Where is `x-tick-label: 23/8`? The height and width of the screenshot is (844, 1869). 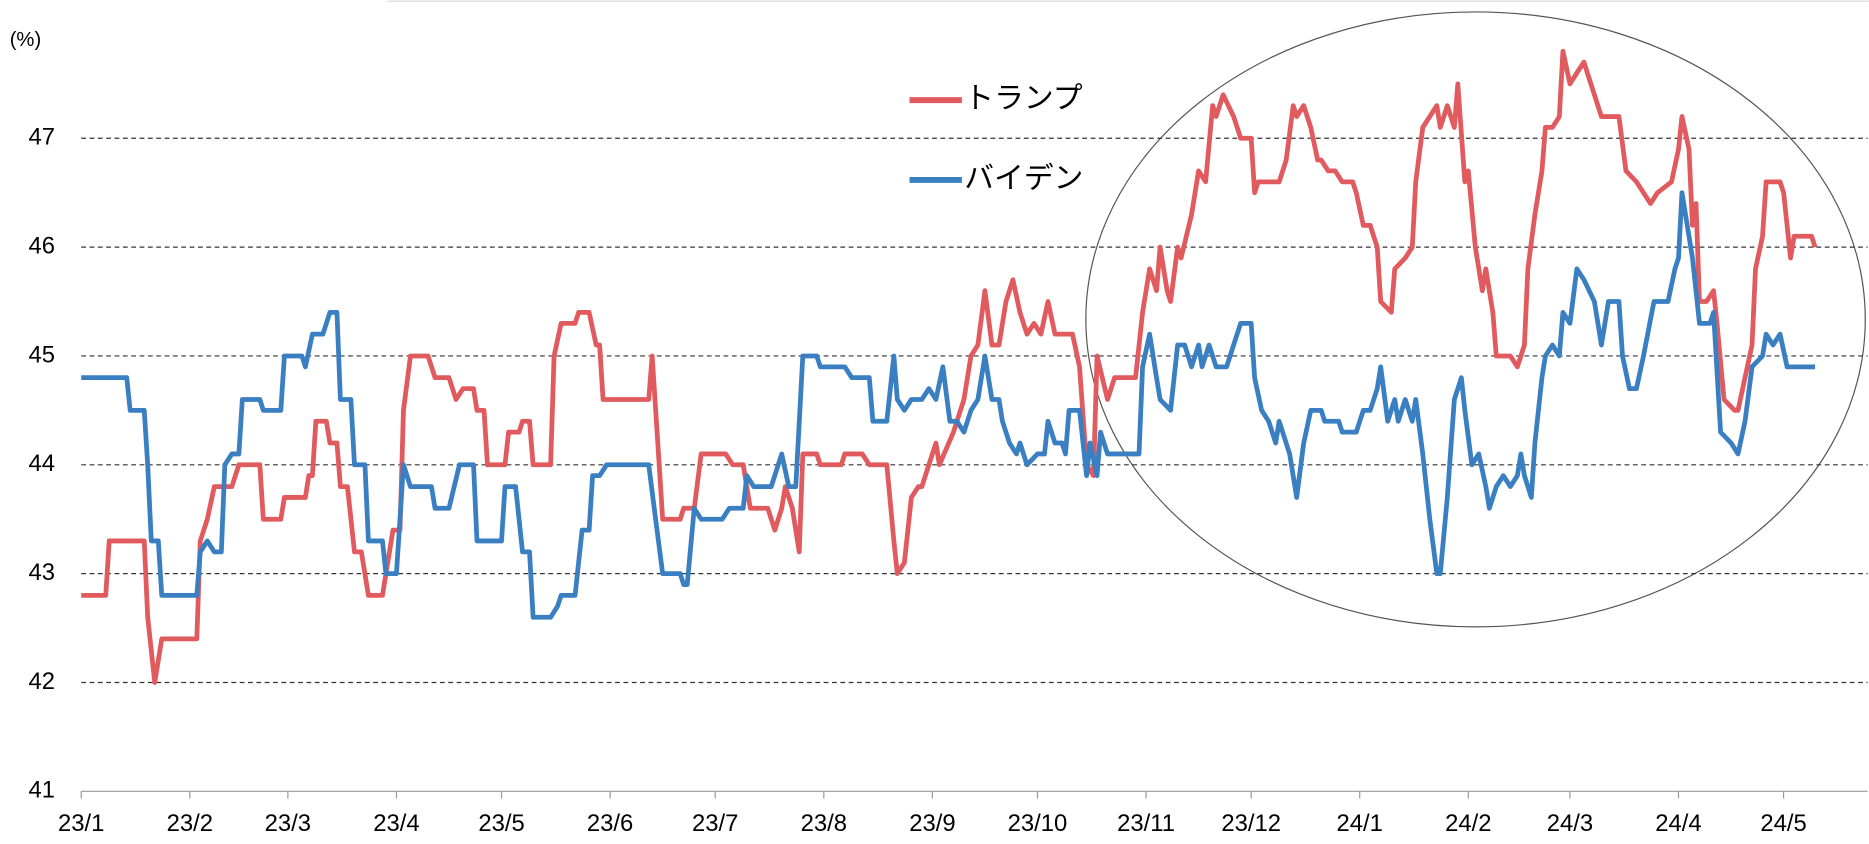 x-tick-label: 23/8 is located at coordinates (824, 823).